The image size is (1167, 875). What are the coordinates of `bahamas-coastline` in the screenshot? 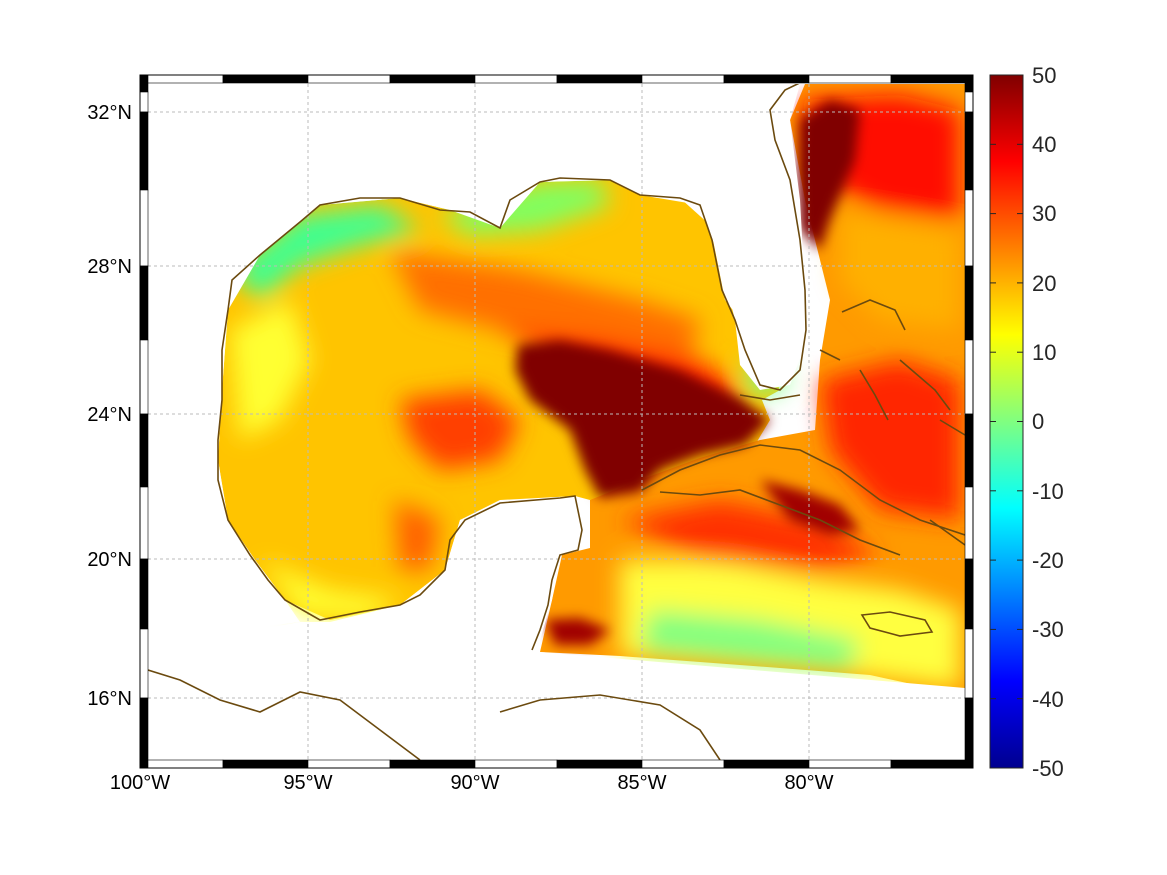 It's located at (885, 360).